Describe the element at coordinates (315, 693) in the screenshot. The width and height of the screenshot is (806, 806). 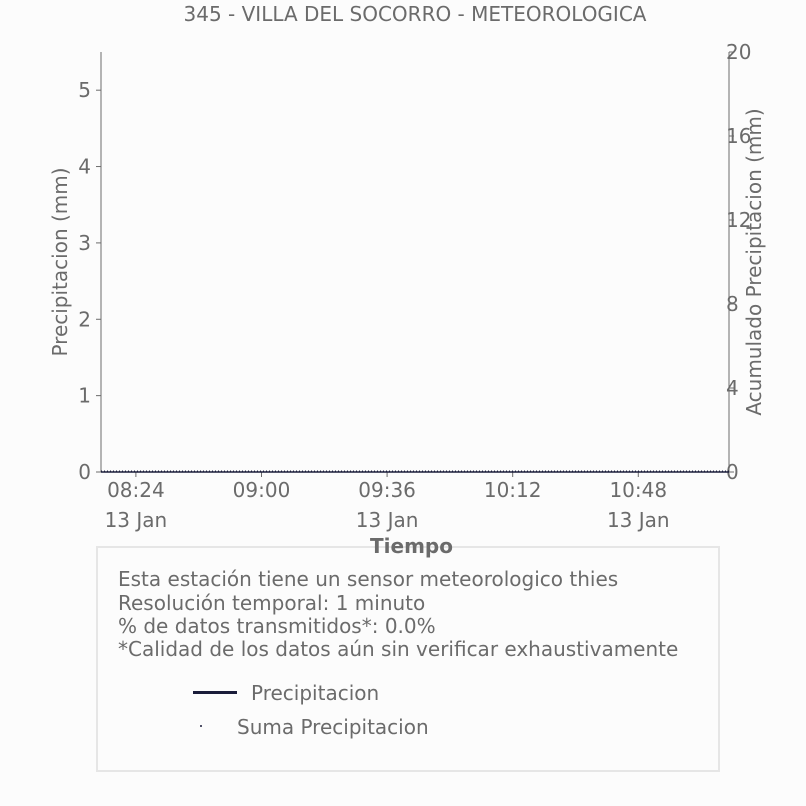
I see `legend-label: Precipitacion` at that location.